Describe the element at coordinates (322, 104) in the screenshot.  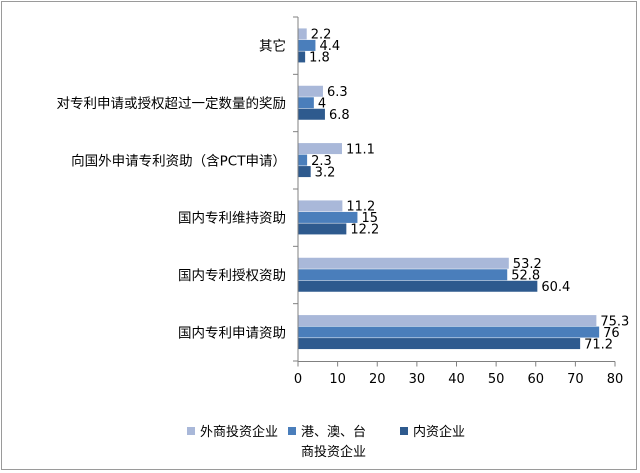
I see `data-label: 4` at that location.